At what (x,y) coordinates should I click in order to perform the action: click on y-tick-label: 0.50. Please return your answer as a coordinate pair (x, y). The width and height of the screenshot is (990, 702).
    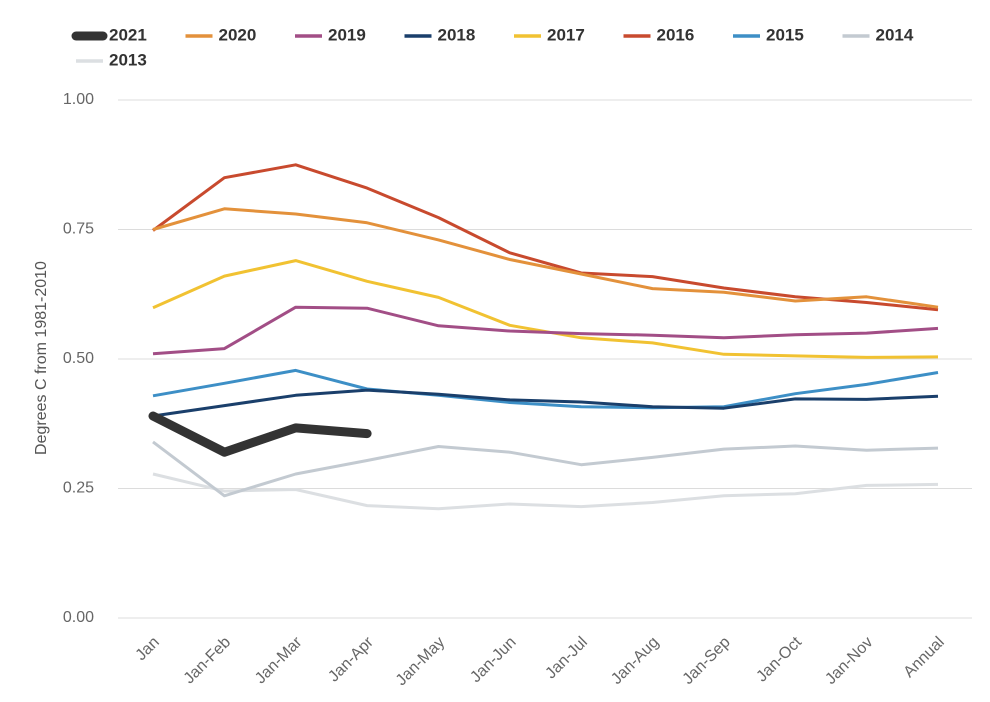
    Looking at the image, I should click on (78, 358).